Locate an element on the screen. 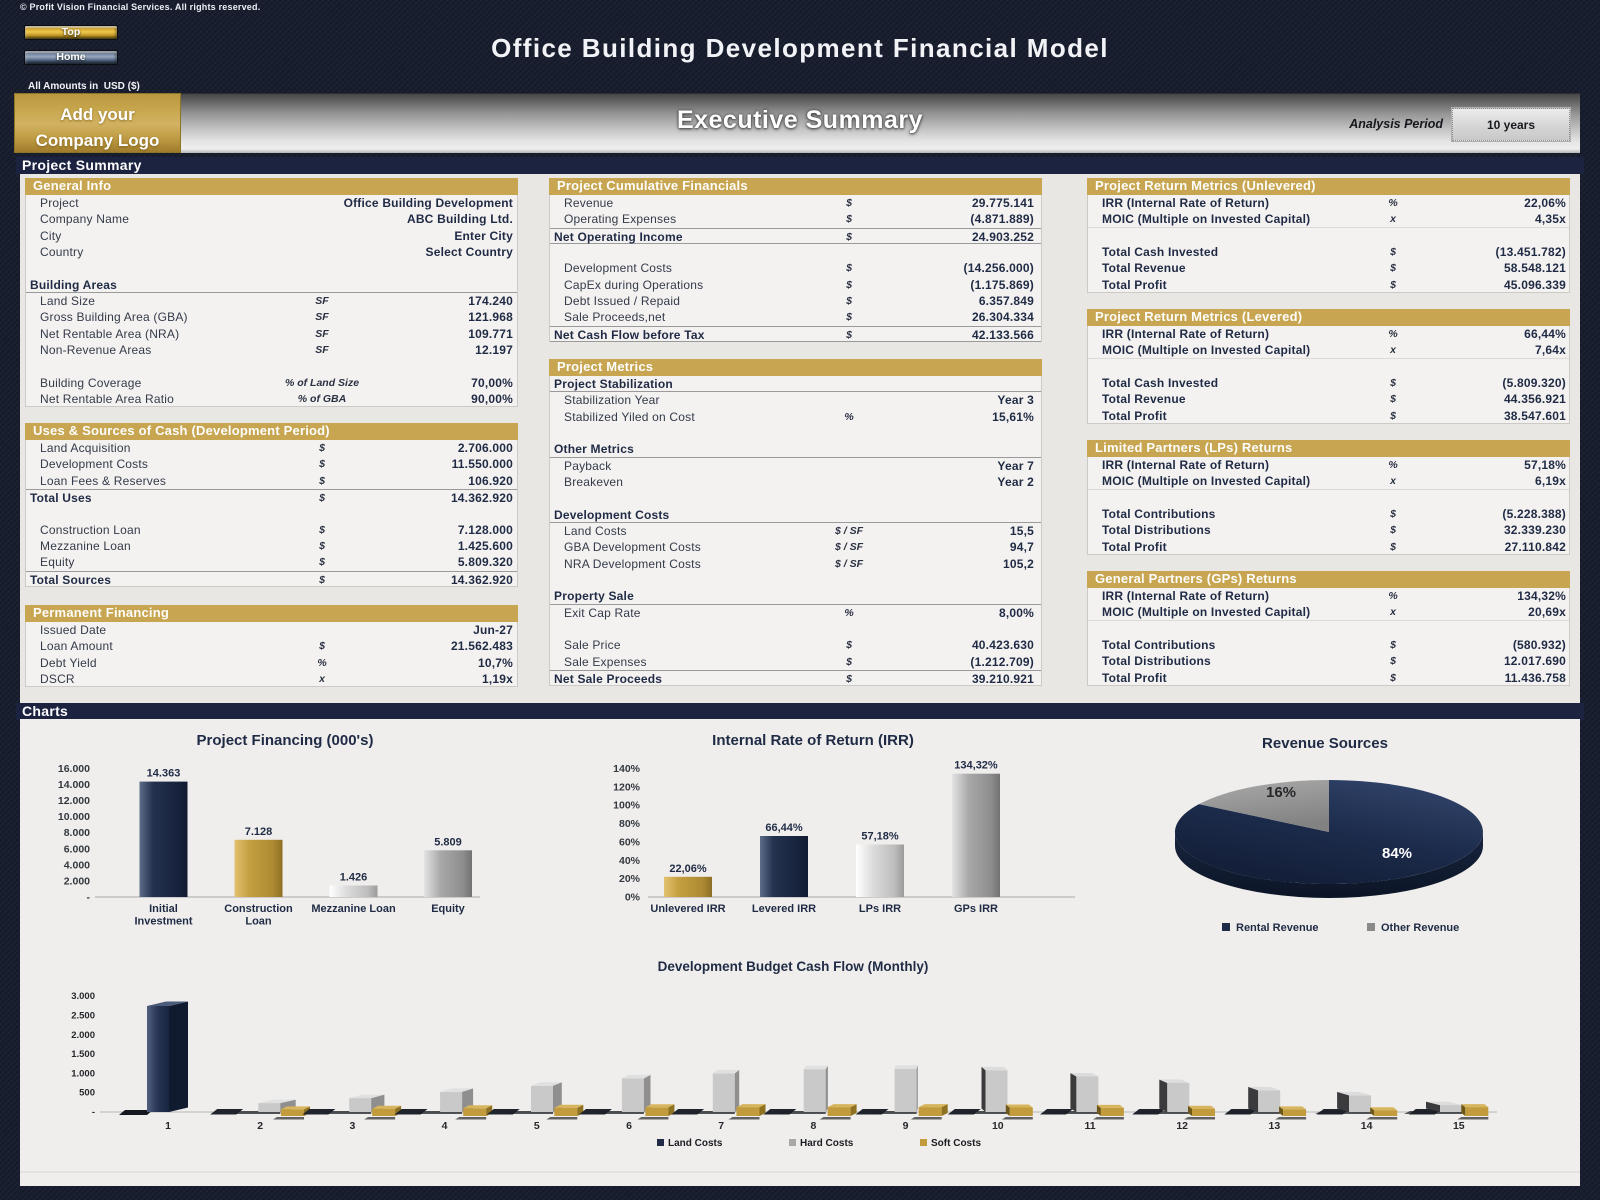 This screenshot has width=1600, height=1200. svg-text: GPs IRR is located at coordinates (976, 909).